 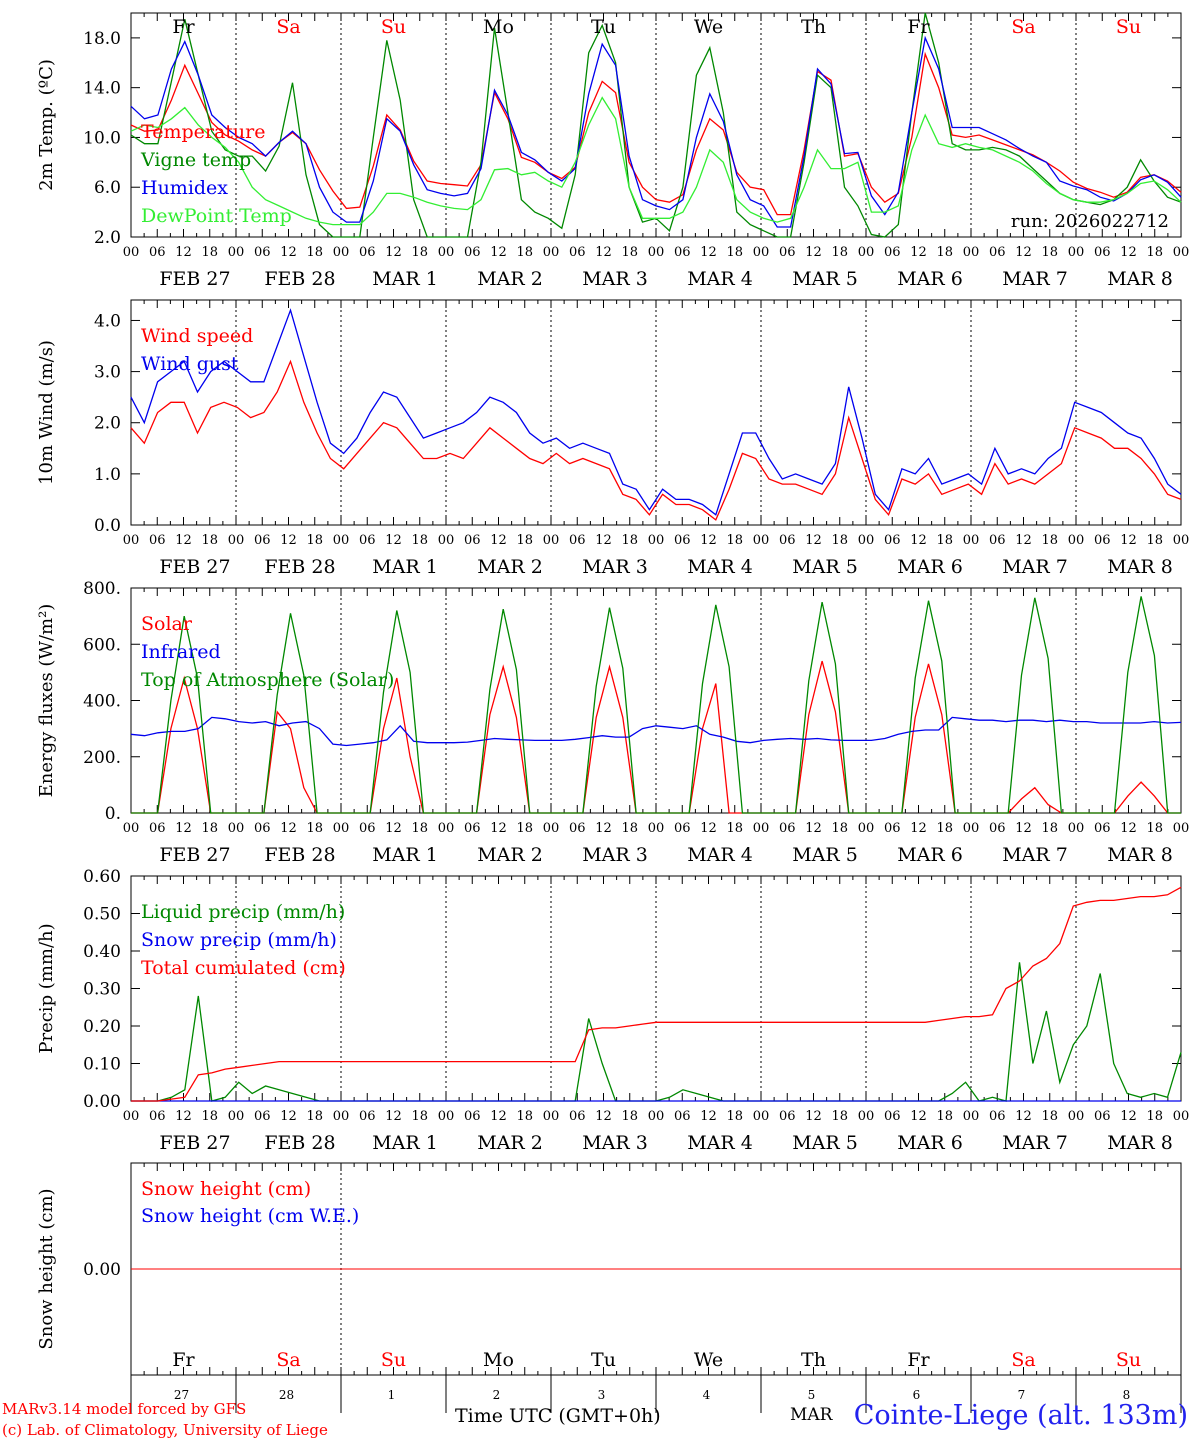 What do you see at coordinates (707, 1395) in the screenshot?
I see `day-number-label: 4` at bounding box center [707, 1395].